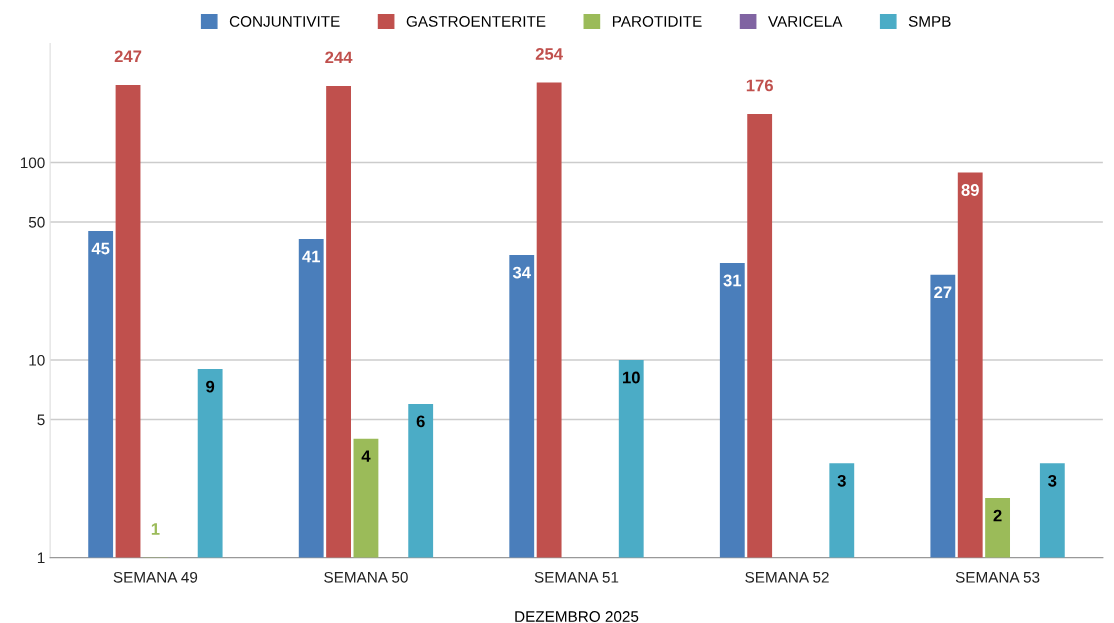 Image resolution: width=1114 pixels, height=623 pixels. Describe the element at coordinates (997, 577) in the screenshot. I see `x-tick-label: SEMANA 53` at that location.